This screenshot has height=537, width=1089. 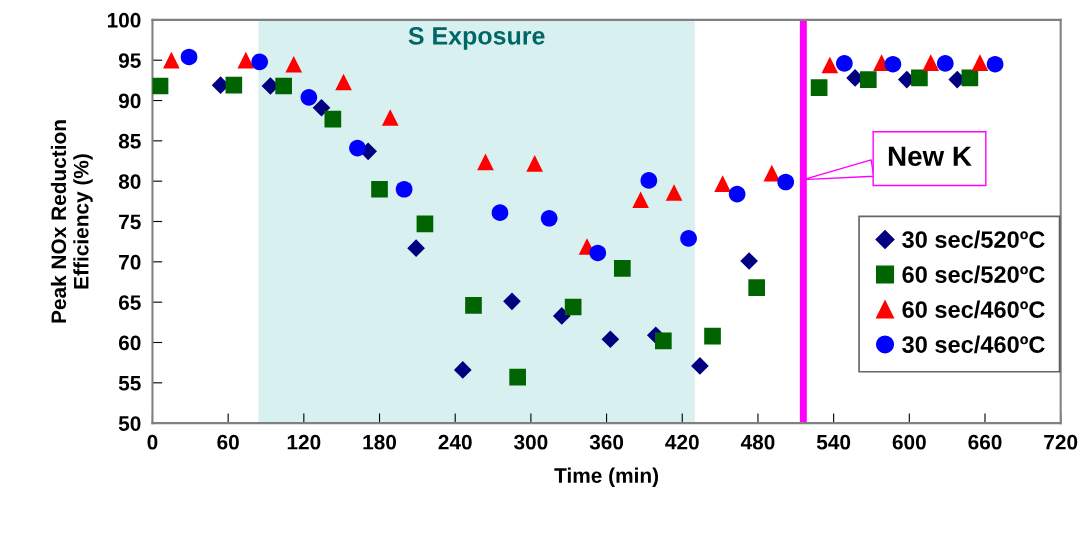 I want to click on y-tick-label: 90, so click(x=129, y=101).